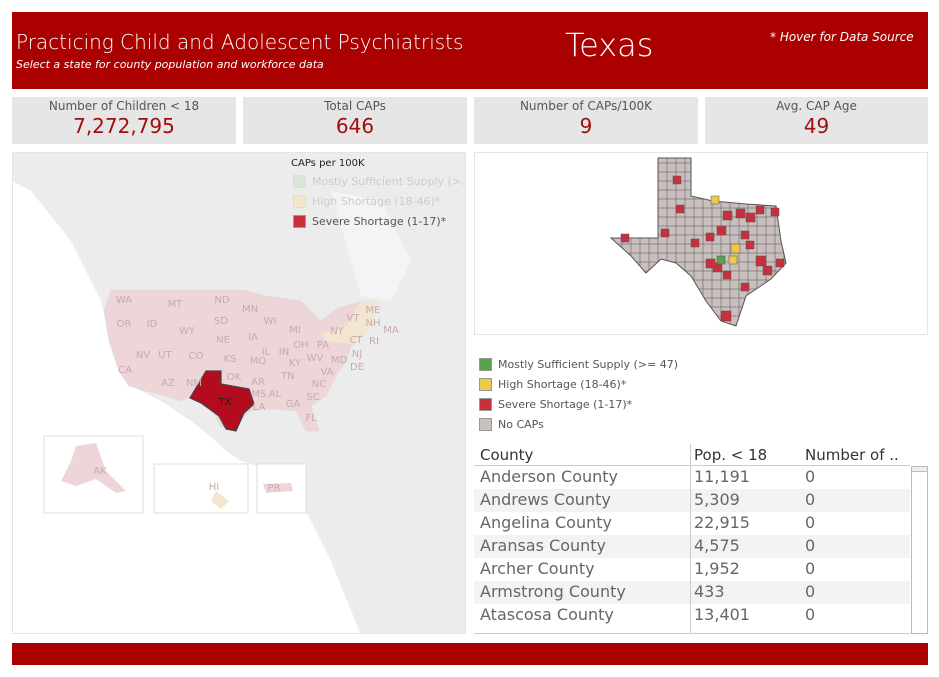  What do you see at coordinates (374, 341) in the screenshot?
I see `state-label-ri: RI` at bounding box center [374, 341].